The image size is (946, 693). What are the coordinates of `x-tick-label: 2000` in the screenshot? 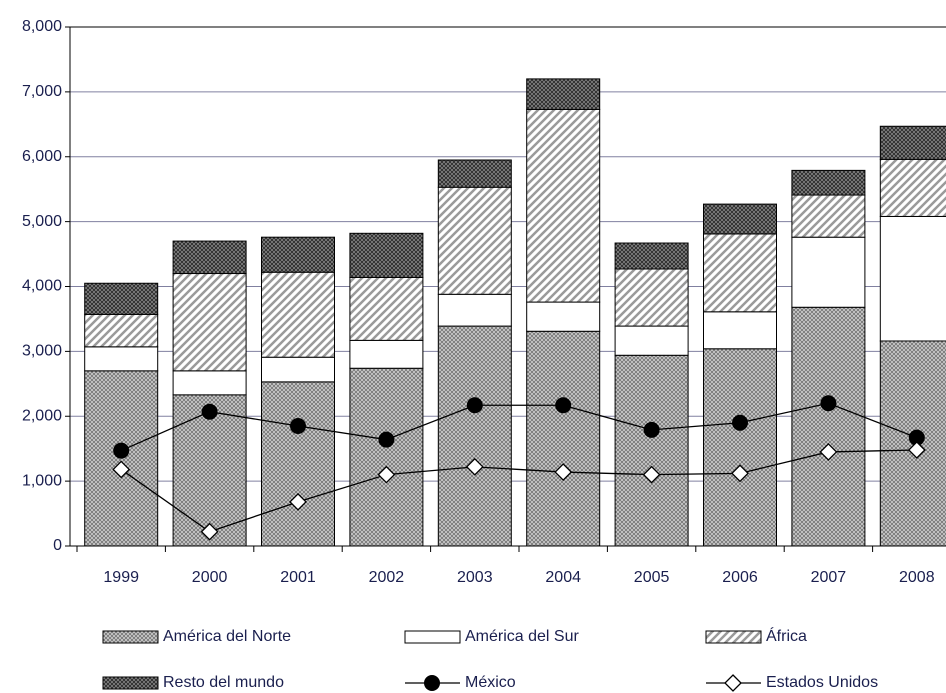 It's located at (210, 577).